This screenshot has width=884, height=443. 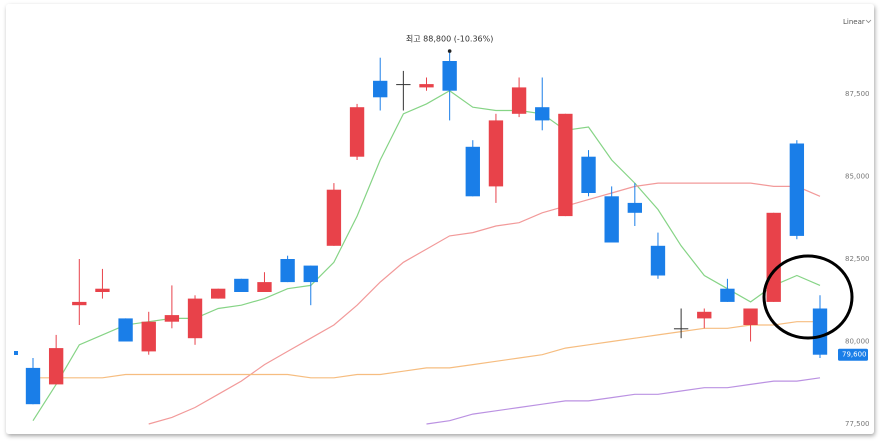 What do you see at coordinates (857, 259) in the screenshot?
I see `y-tick-label: 82,500` at bounding box center [857, 259].